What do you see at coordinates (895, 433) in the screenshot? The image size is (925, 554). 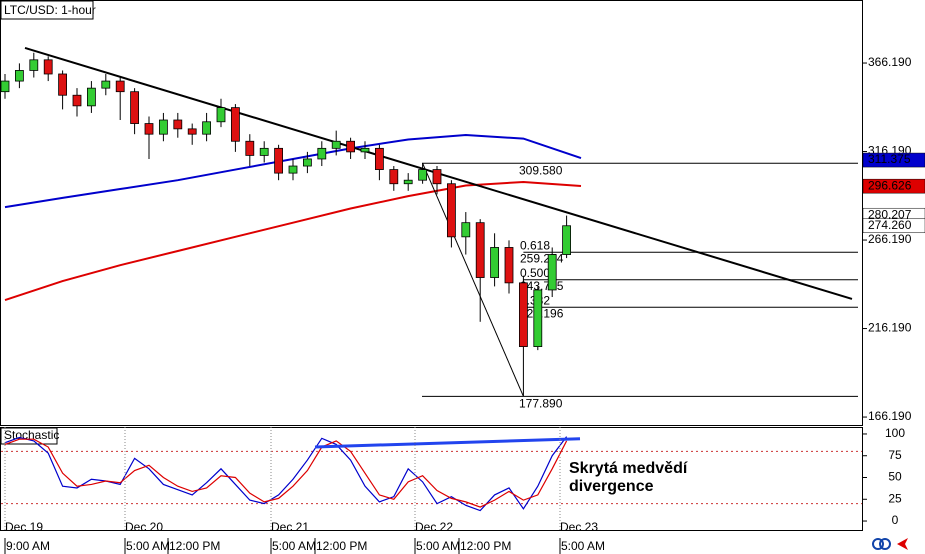 I see `y-tick-label: 100` at bounding box center [895, 433].